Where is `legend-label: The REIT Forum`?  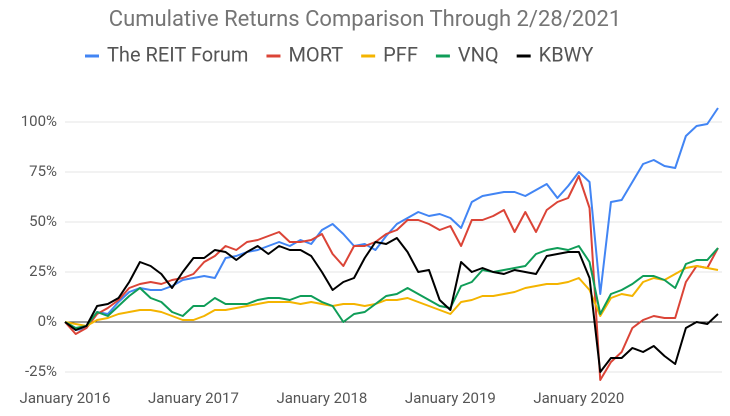 legend-label: The REIT Forum is located at coordinates (177, 54).